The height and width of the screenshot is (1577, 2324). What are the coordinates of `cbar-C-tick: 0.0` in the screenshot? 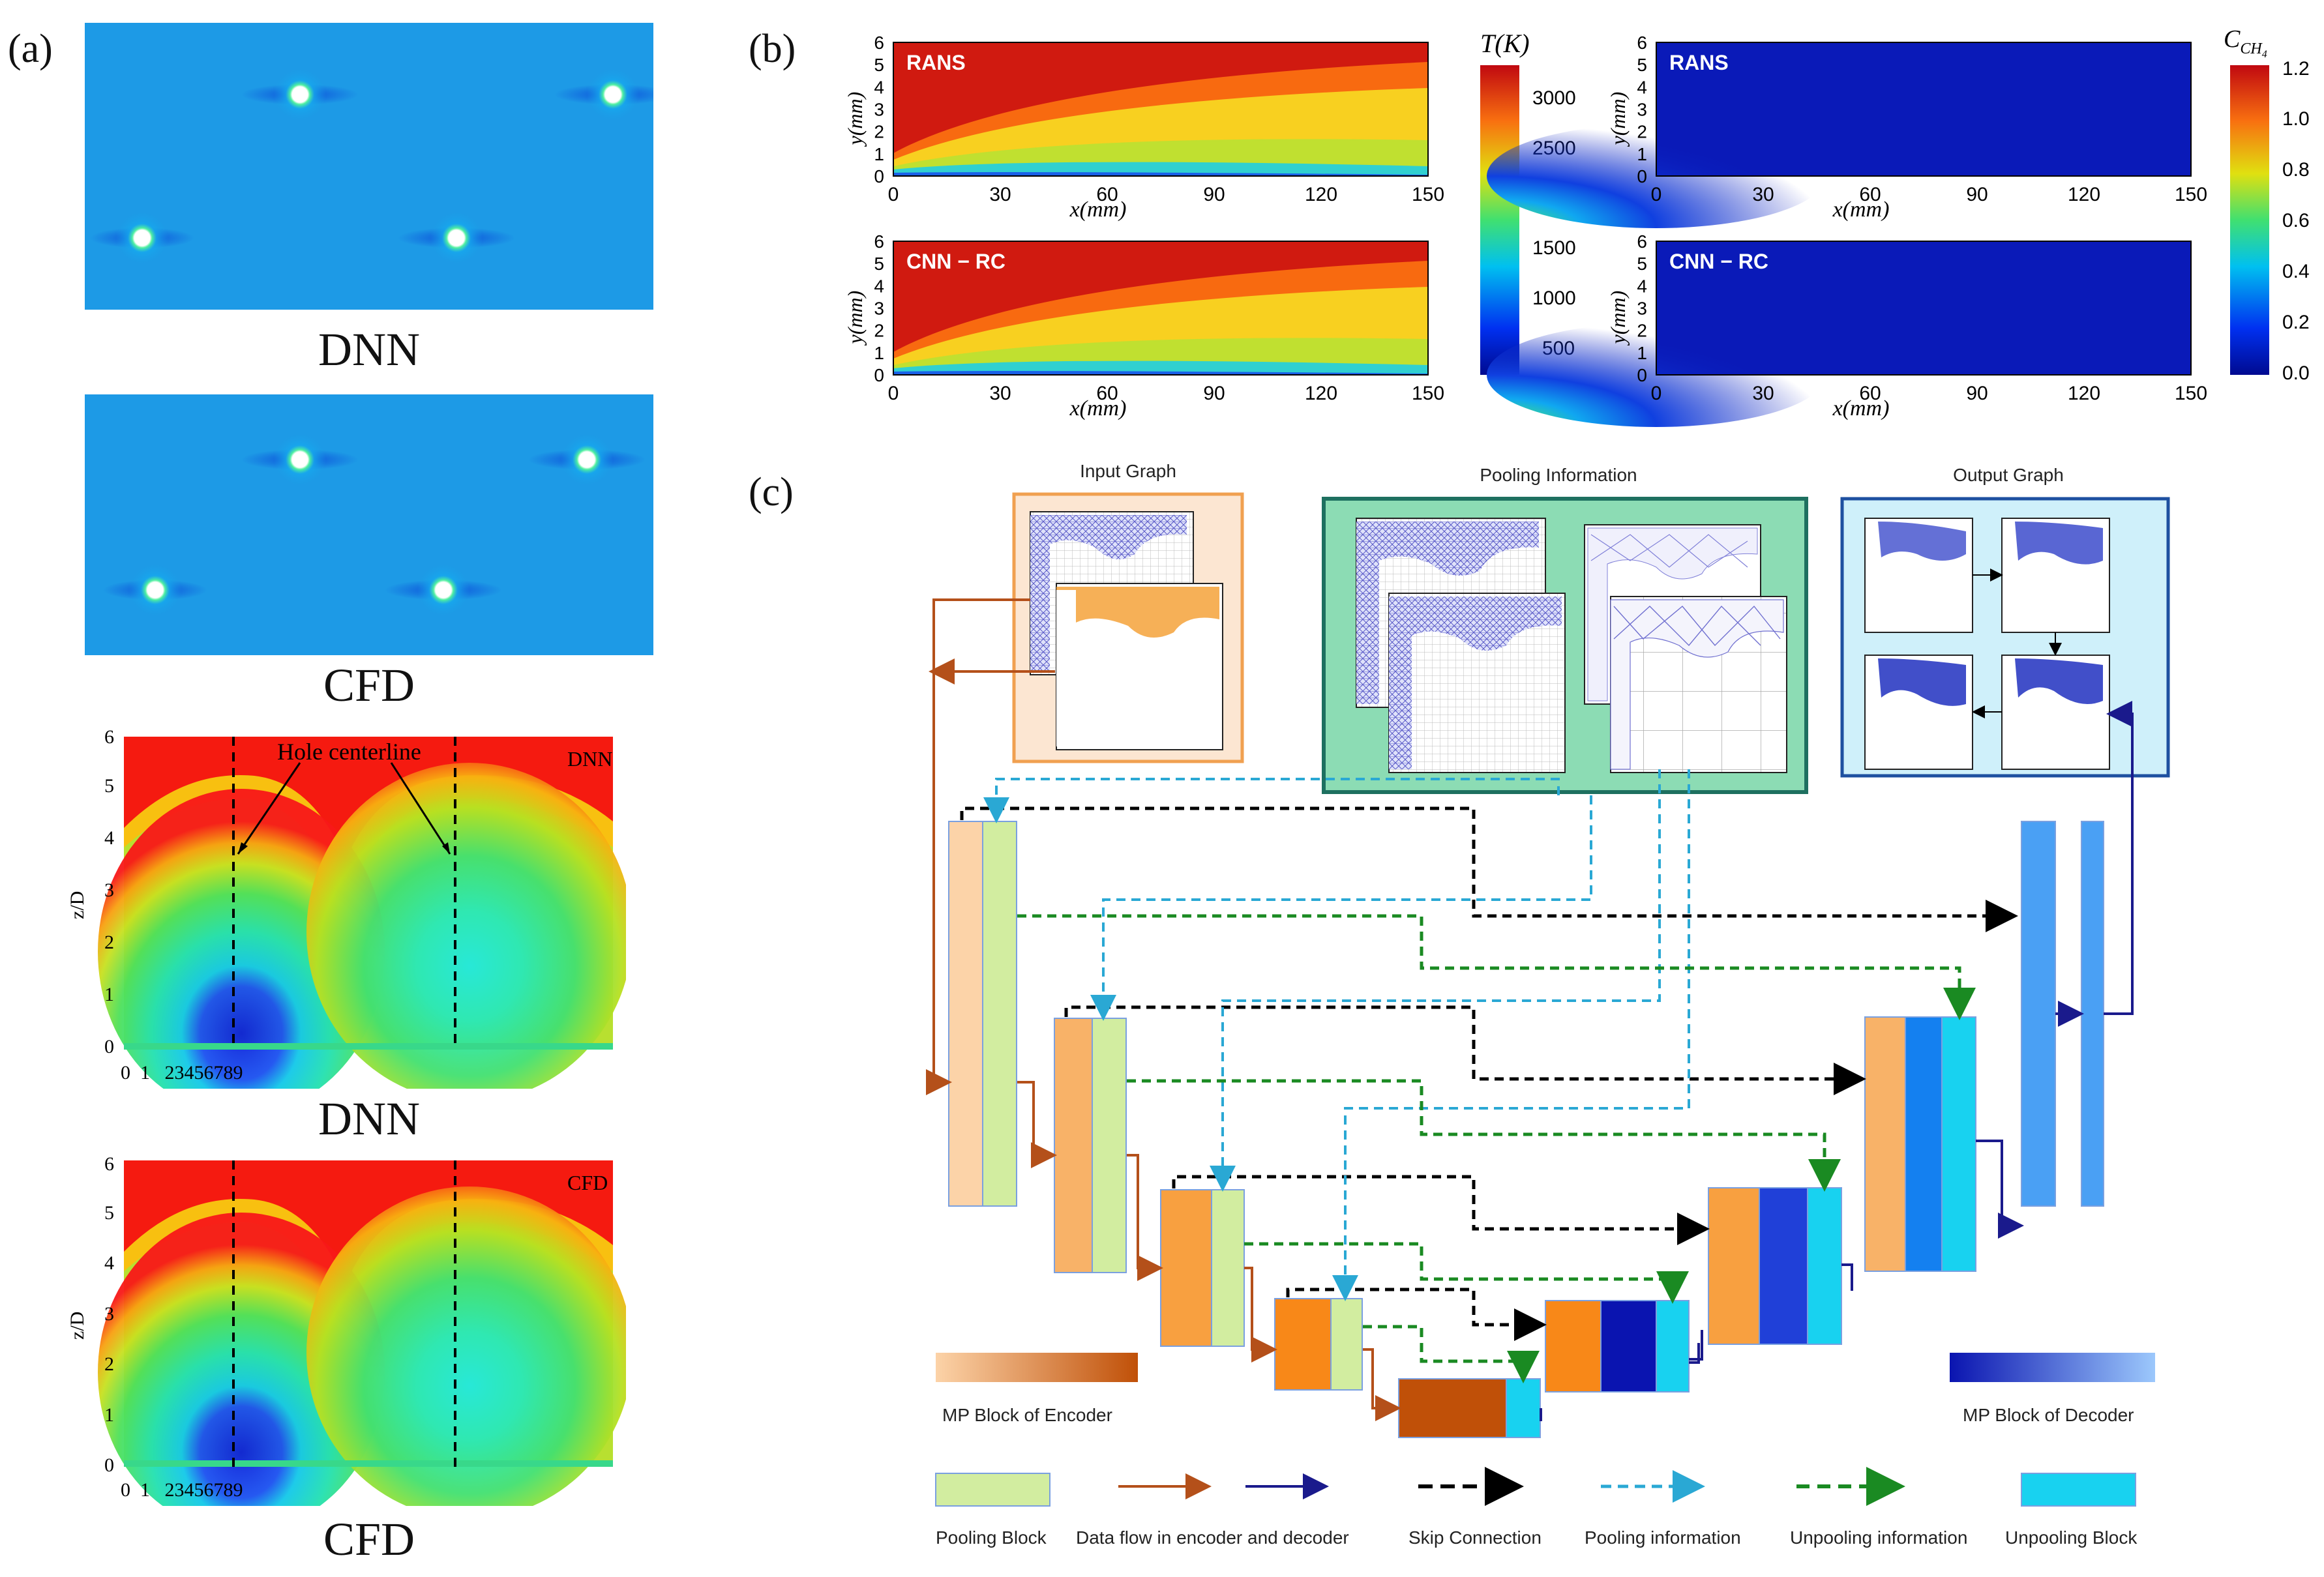 It's located at (2296, 373).